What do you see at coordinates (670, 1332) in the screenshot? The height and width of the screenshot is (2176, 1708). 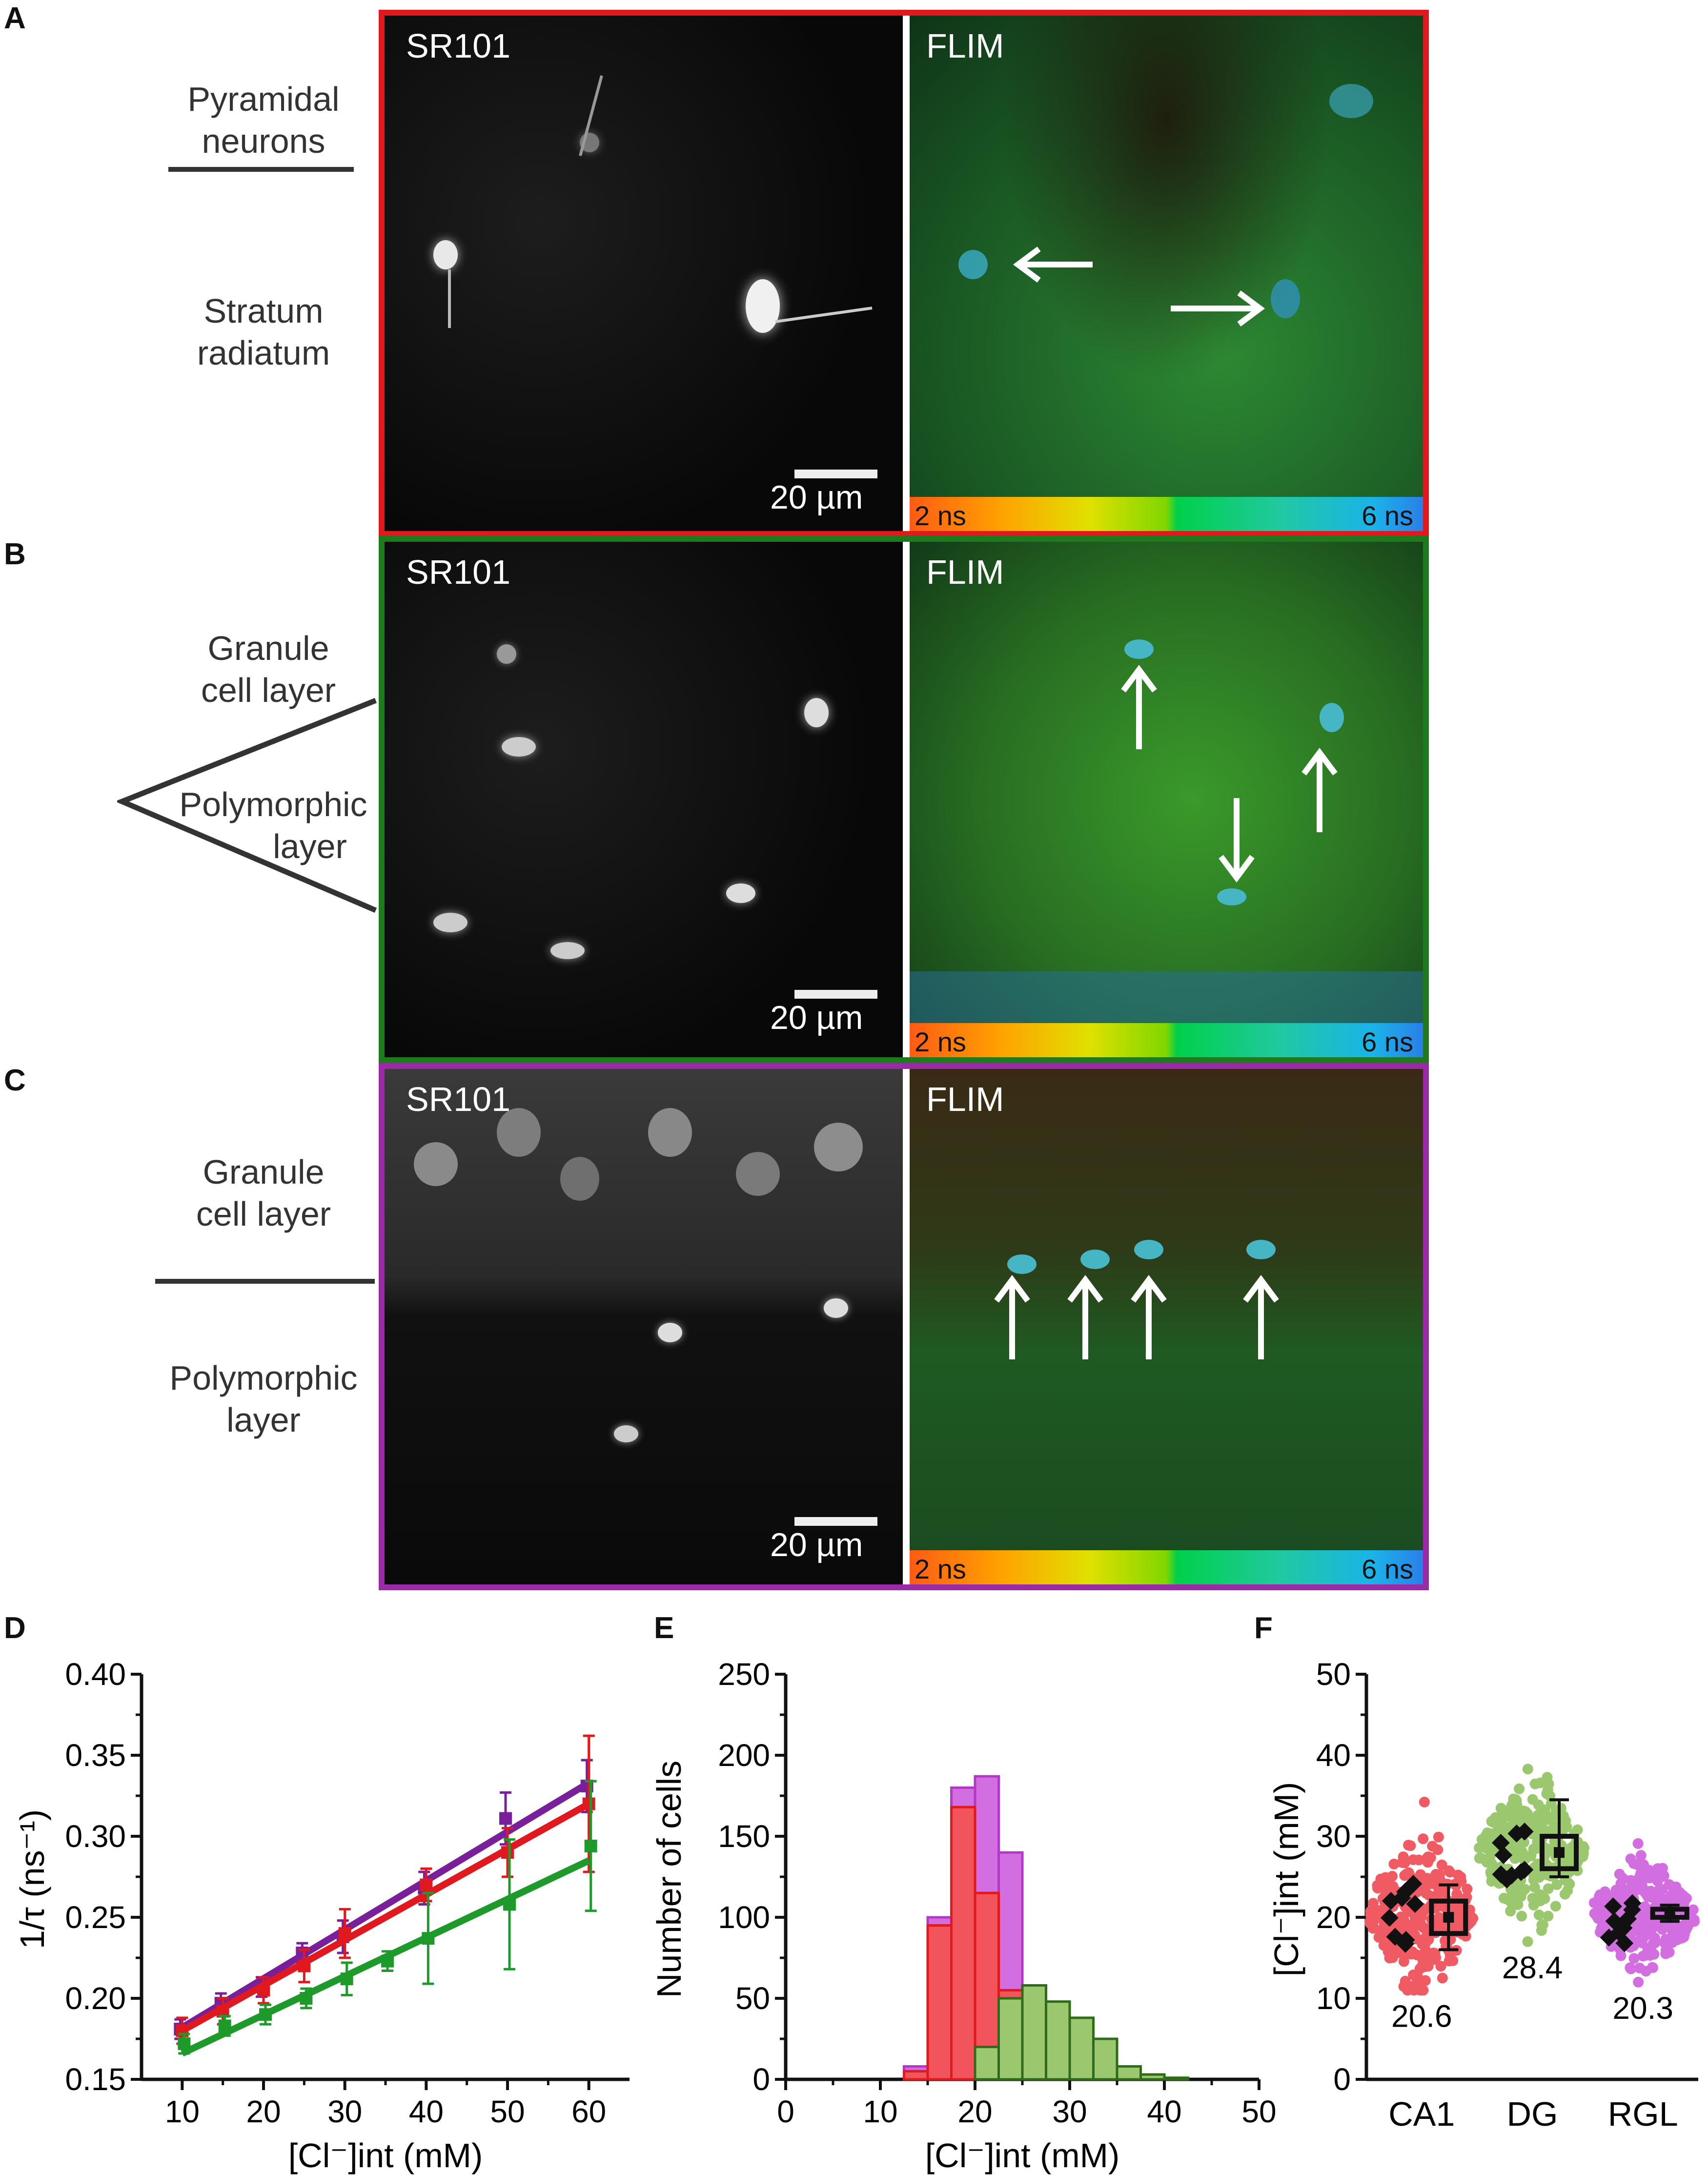 I see `astrocyte-cell` at bounding box center [670, 1332].